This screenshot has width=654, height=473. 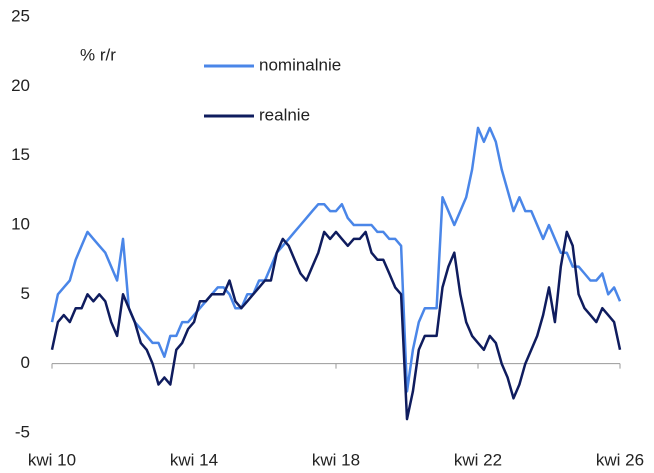 What do you see at coordinates (300, 64) in the screenshot?
I see `legend-label: nominalnie` at bounding box center [300, 64].